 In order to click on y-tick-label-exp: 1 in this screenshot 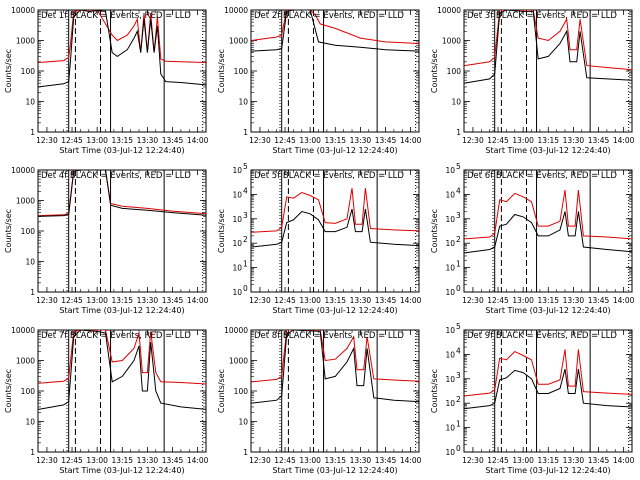, I will do `click(245, 264)`.